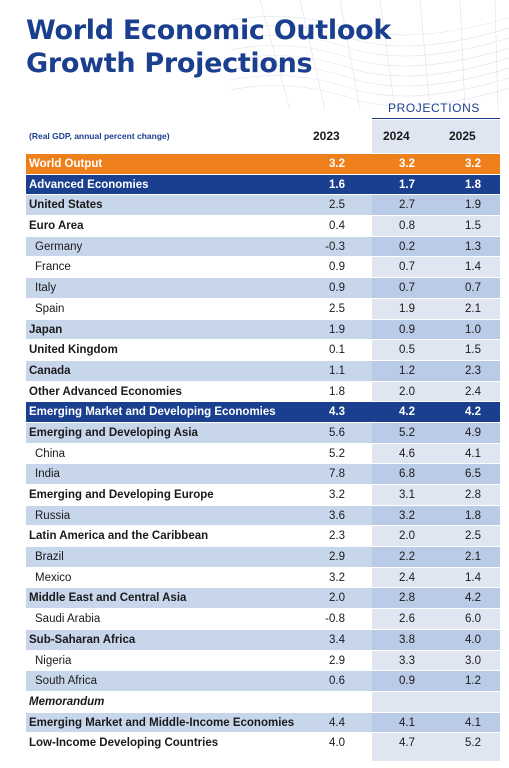 The image size is (509, 768). Describe the element at coordinates (53, 515) in the screenshot. I see `row-label: Russia` at that location.